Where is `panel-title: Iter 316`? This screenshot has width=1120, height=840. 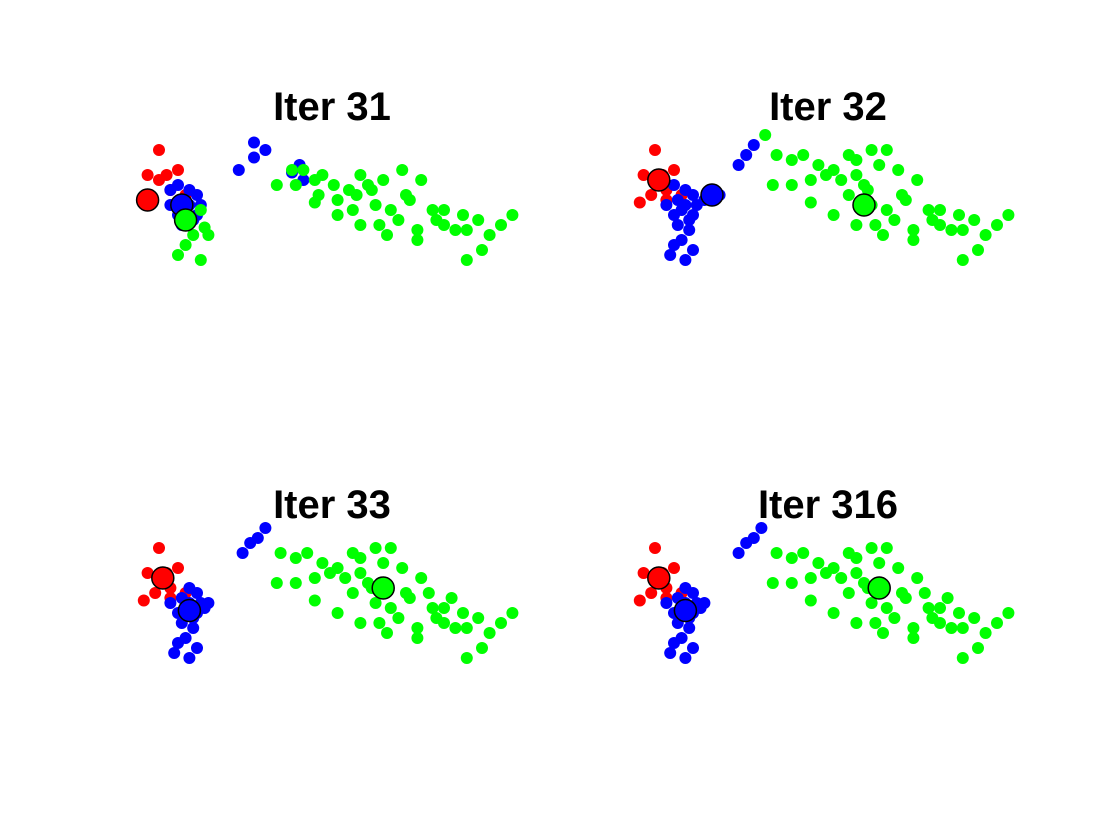
panel-title: Iter 316 is located at coordinates (828, 505).